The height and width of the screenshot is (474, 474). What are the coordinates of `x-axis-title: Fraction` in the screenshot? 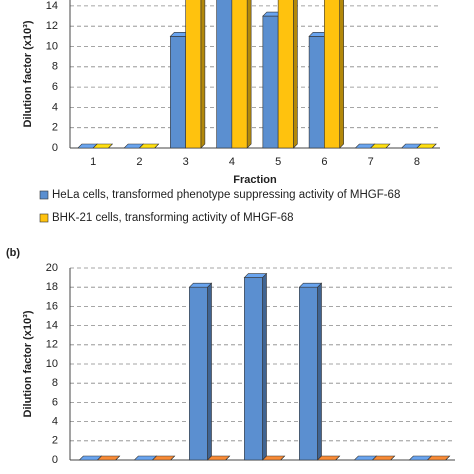 It's located at (255, 180).